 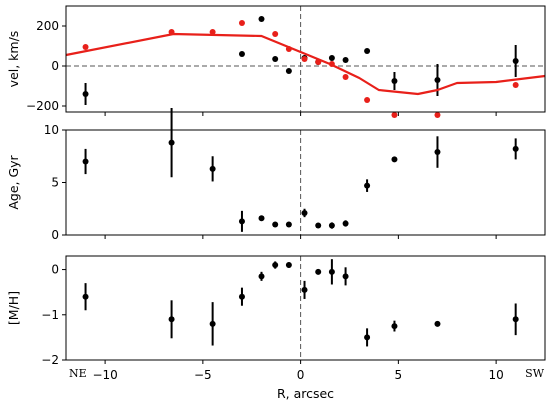 What do you see at coordinates (47, 26) in the screenshot?
I see `y-tick-label: 200` at bounding box center [47, 26].